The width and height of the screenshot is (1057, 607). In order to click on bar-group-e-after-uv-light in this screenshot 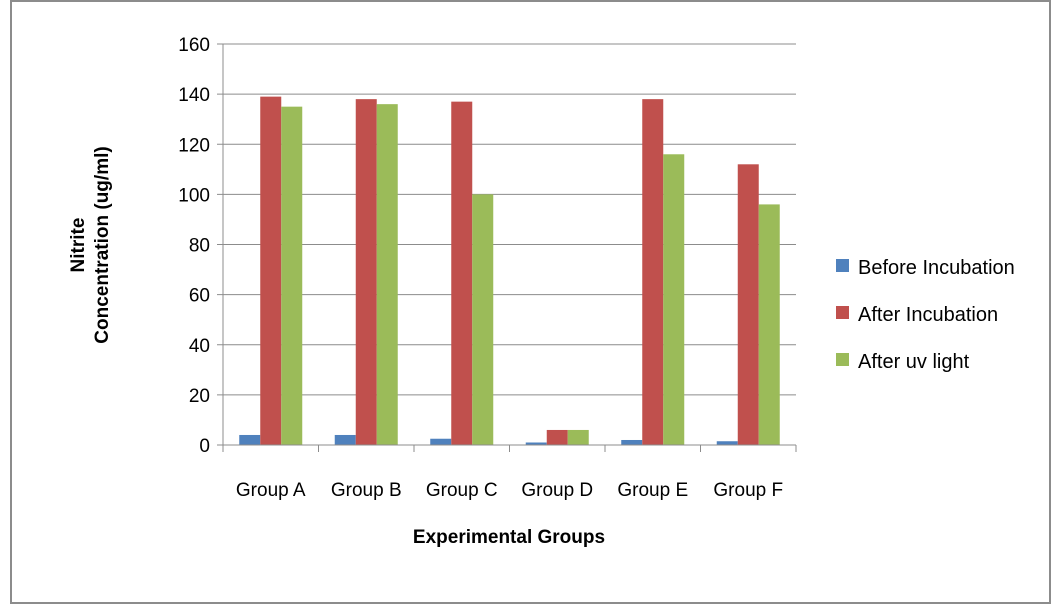, I will do `click(674, 299)`.